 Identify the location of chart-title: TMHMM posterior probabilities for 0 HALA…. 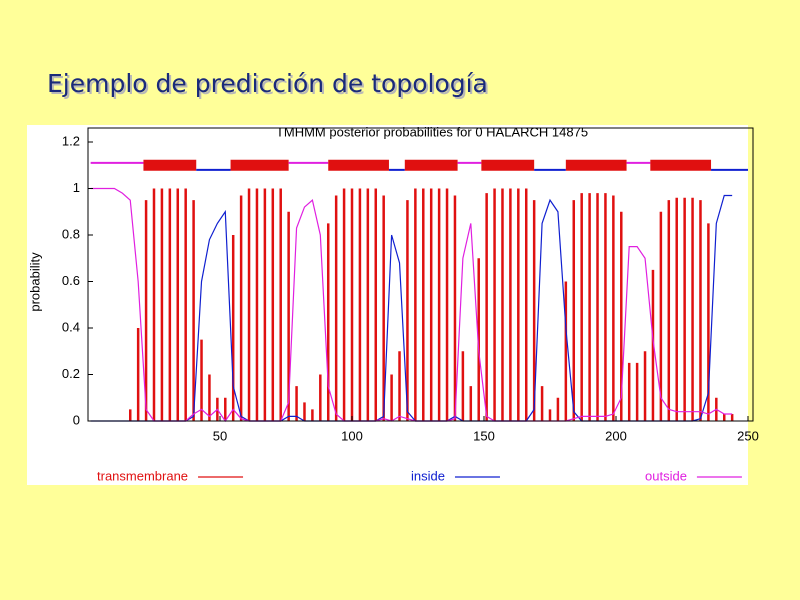
(432, 131).